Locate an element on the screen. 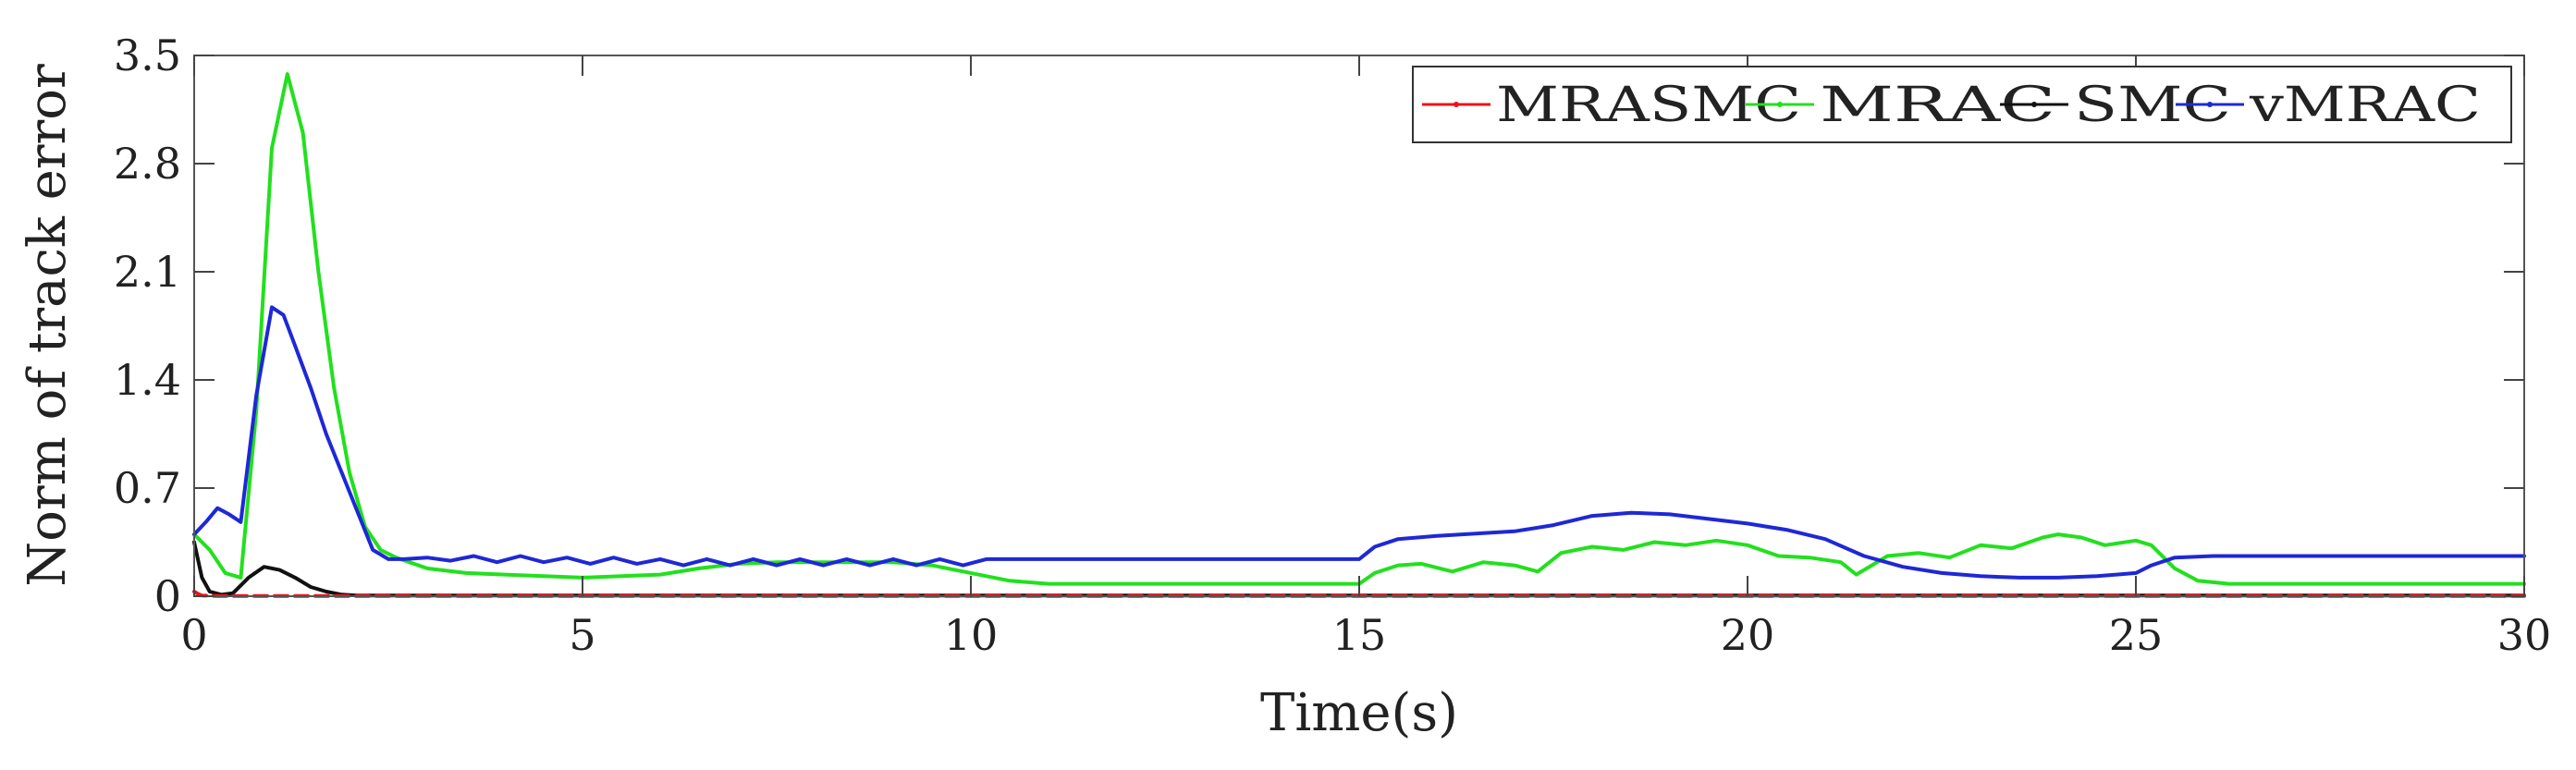  x-tick-label: 30 is located at coordinates (2524, 635).